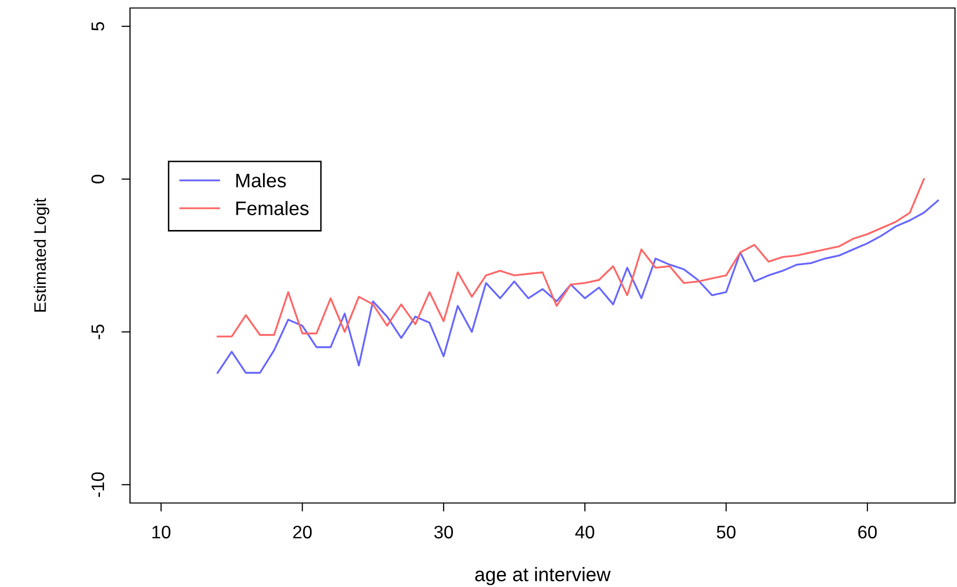 The height and width of the screenshot is (587, 957). What do you see at coordinates (726, 532) in the screenshot?
I see `x-tick-label: 50` at bounding box center [726, 532].